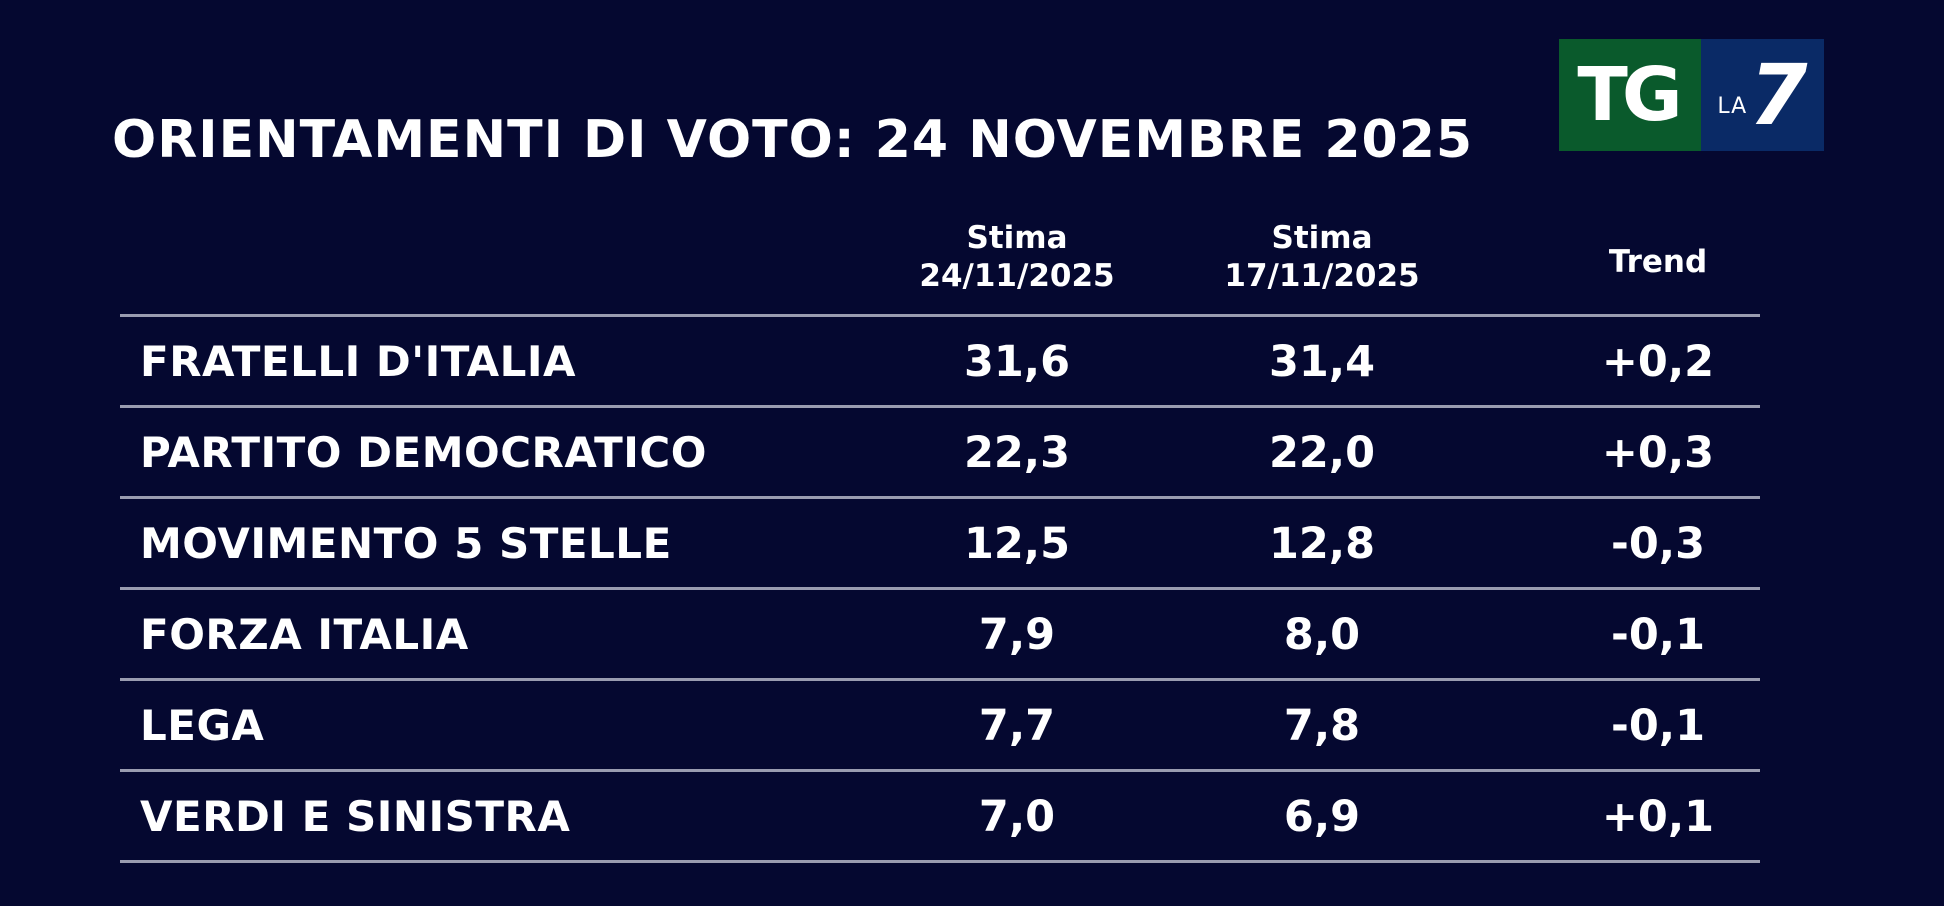 This screenshot has width=1944, height=906. What do you see at coordinates (358, 361) in the screenshot?
I see `party-name: FRATELLI D'ITALIA` at bounding box center [358, 361].